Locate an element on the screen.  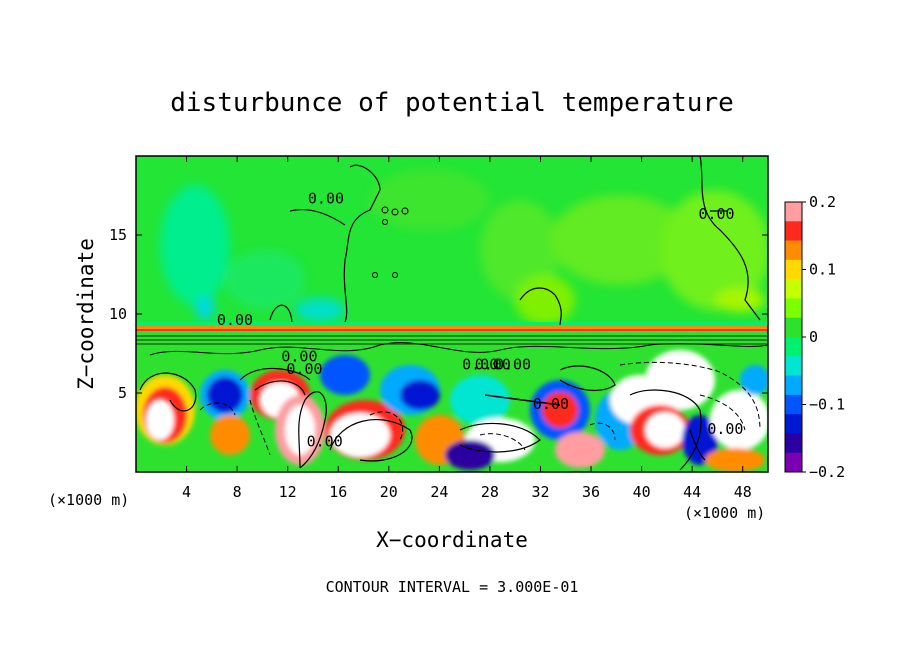
contour-interval-note: CONTOUR INTERVAL = 3.000E-01 is located at coordinates (452, 587).